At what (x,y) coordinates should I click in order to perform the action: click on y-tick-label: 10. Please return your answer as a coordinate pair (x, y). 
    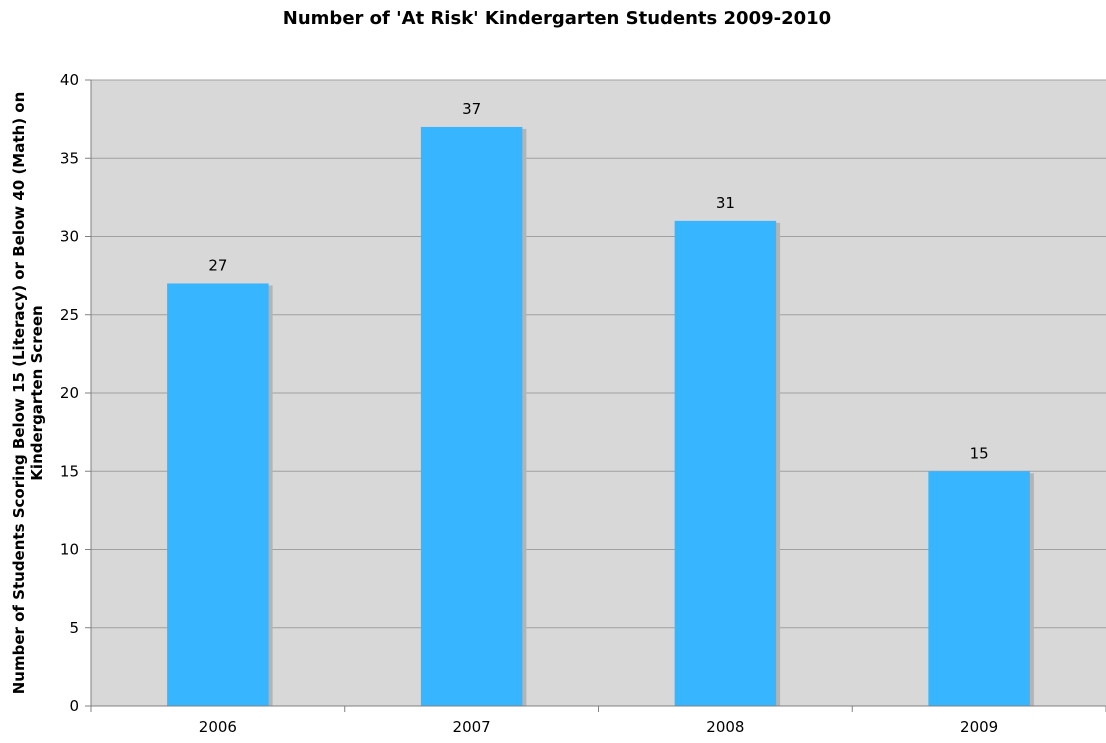
    Looking at the image, I should click on (69, 550).